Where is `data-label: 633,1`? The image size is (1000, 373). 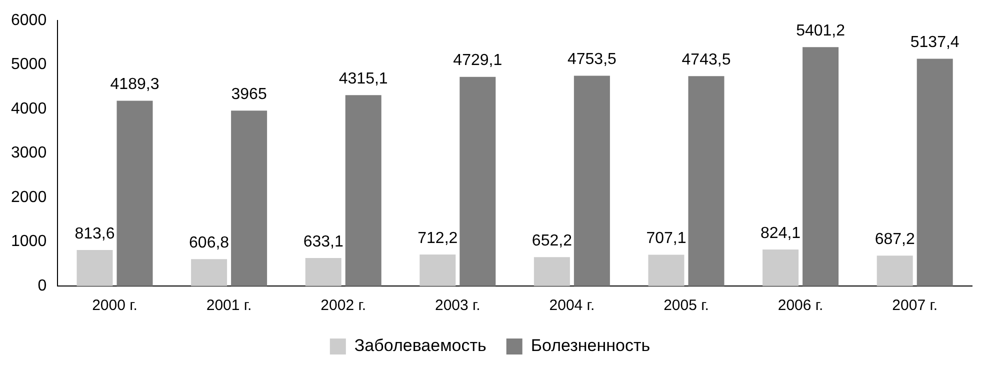
data-label: 633,1 is located at coordinates (323, 241).